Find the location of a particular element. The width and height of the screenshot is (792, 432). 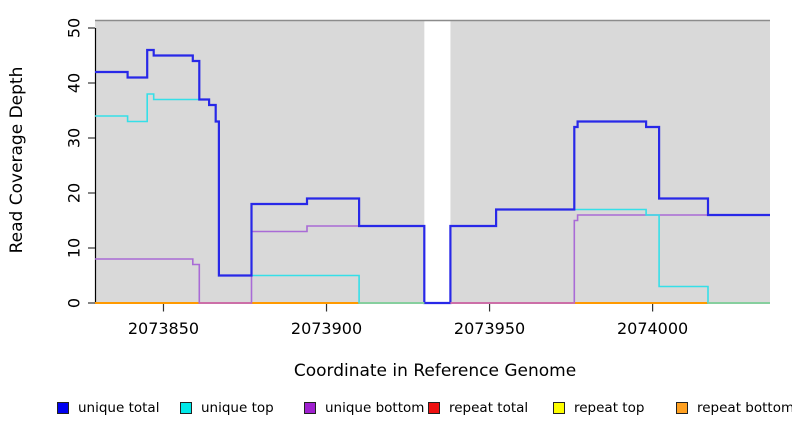

y-tick-label: 0 is located at coordinates (74, 303).